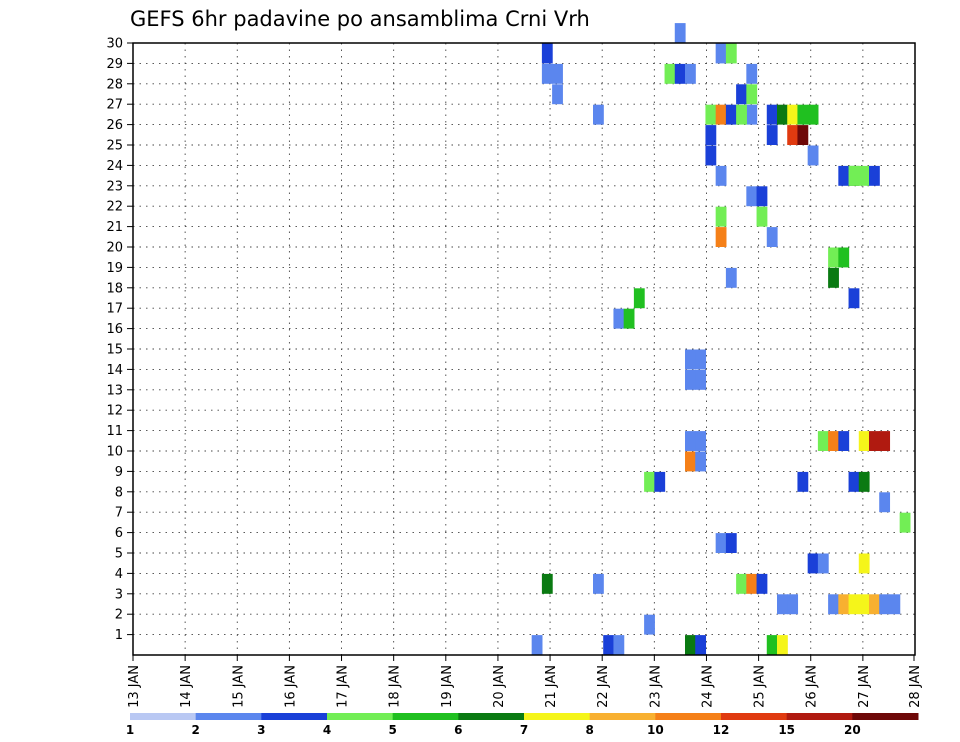 The image size is (960, 742). I want to click on x-tick-label: 21 JAN, so click(551, 686).